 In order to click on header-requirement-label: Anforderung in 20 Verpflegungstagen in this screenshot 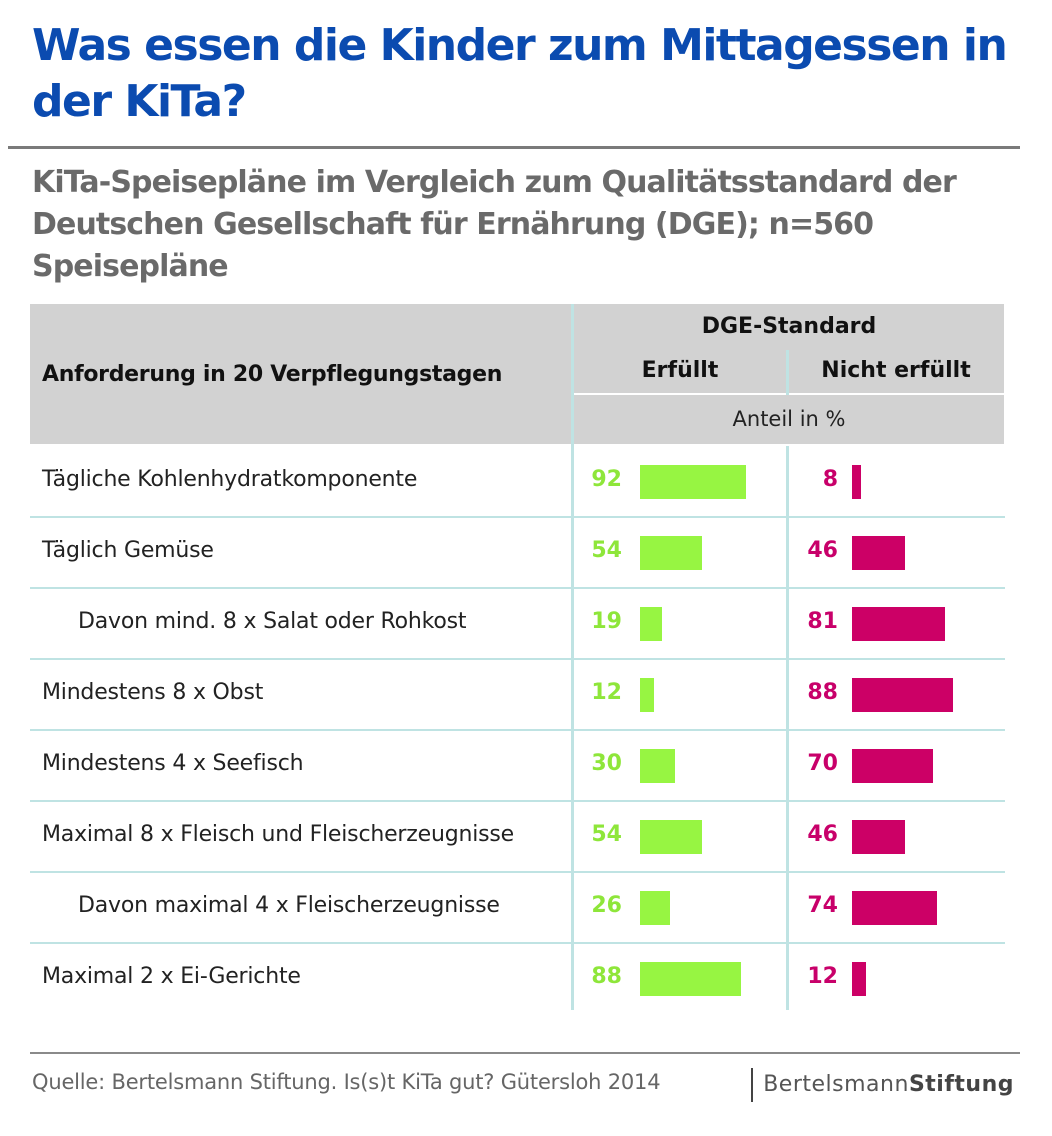, I will do `click(272, 374)`.